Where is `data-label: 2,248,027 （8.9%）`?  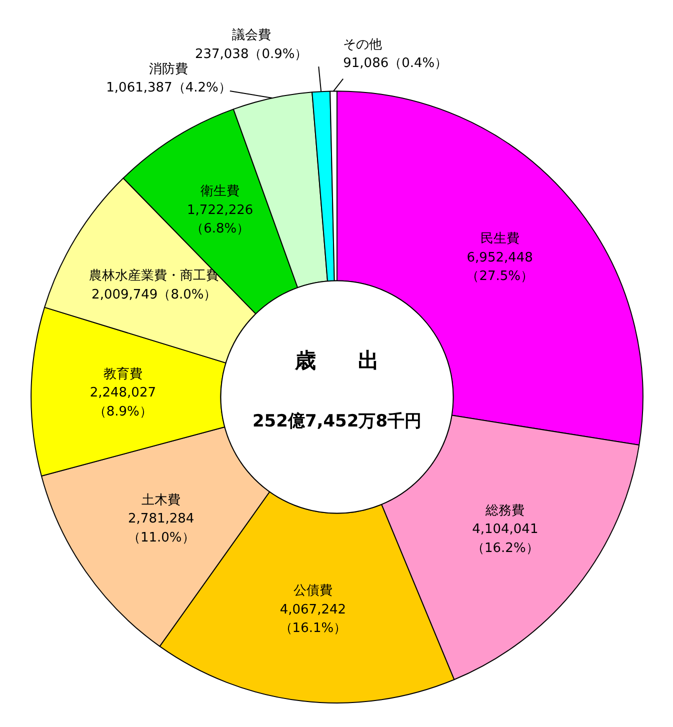
data-label: 2,248,027 （8.9%） is located at coordinates (123, 403).